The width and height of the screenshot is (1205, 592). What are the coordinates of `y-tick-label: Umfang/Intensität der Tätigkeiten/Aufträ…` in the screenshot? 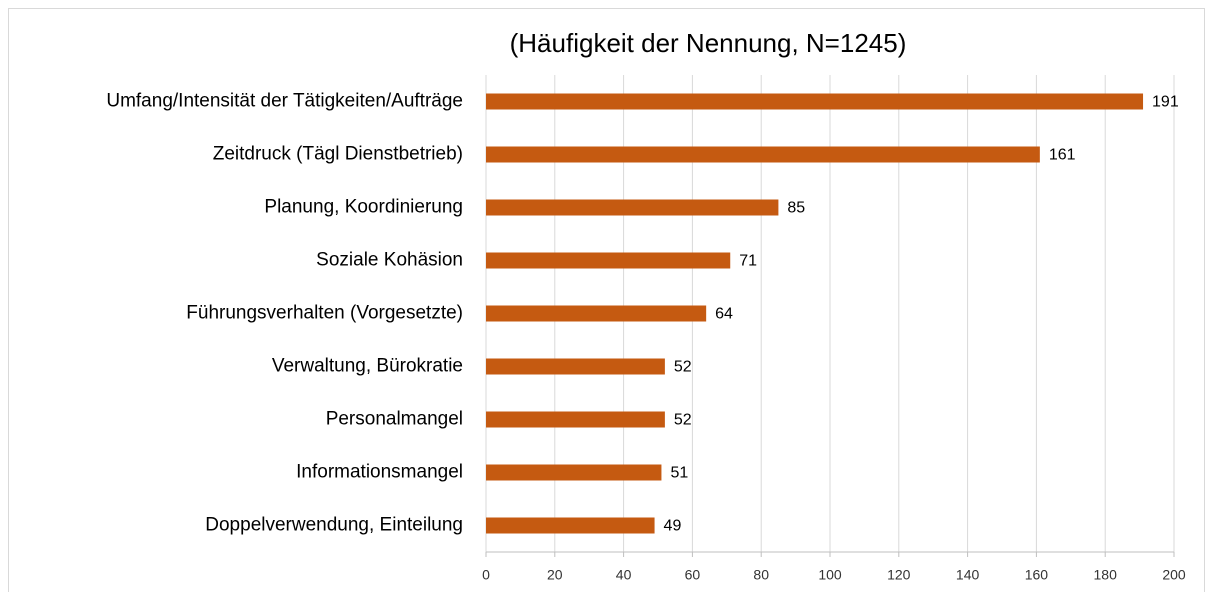 It's located at (284, 101).